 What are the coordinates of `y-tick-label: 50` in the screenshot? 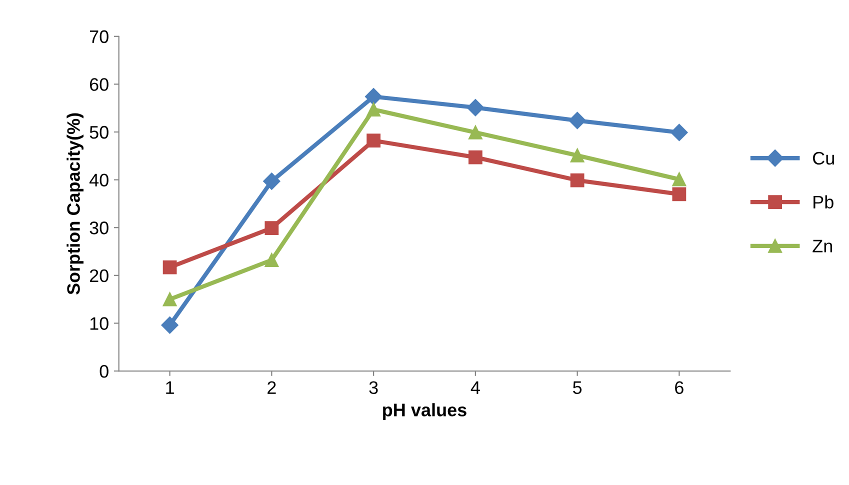 It's located at (99, 132).